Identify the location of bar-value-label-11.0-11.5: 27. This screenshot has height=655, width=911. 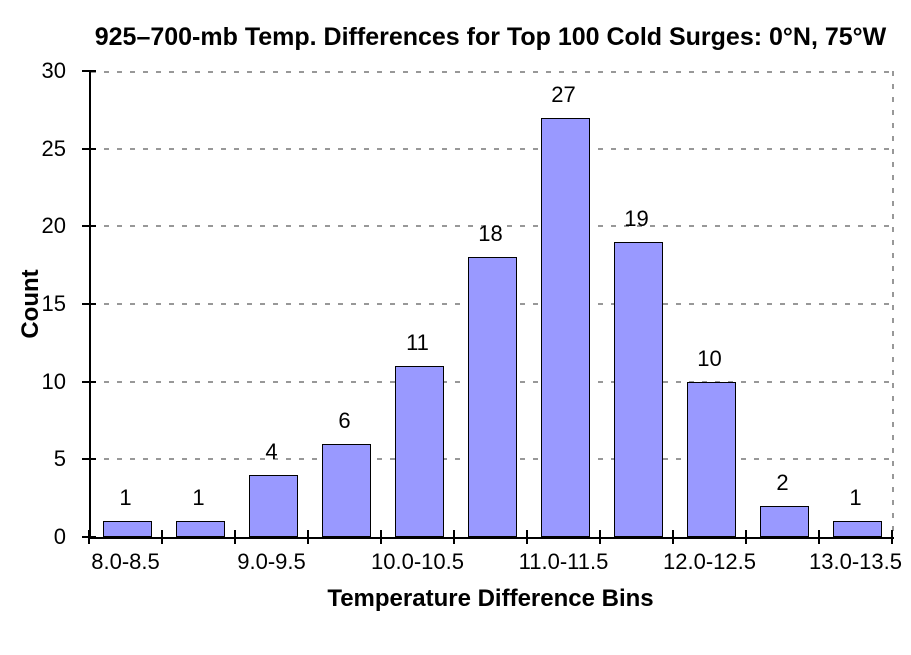
(563, 94).